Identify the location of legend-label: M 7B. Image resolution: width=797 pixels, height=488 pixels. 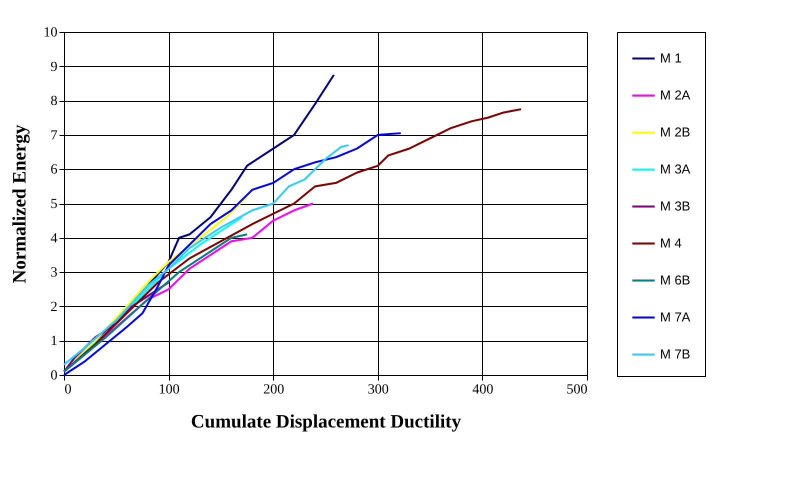
(675, 354).